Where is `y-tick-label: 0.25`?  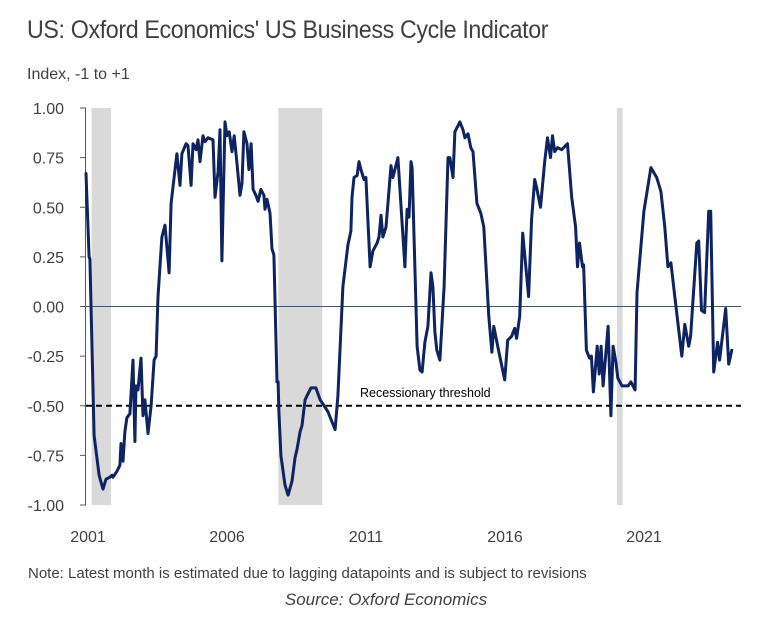 y-tick-label: 0.25 is located at coordinates (48, 258).